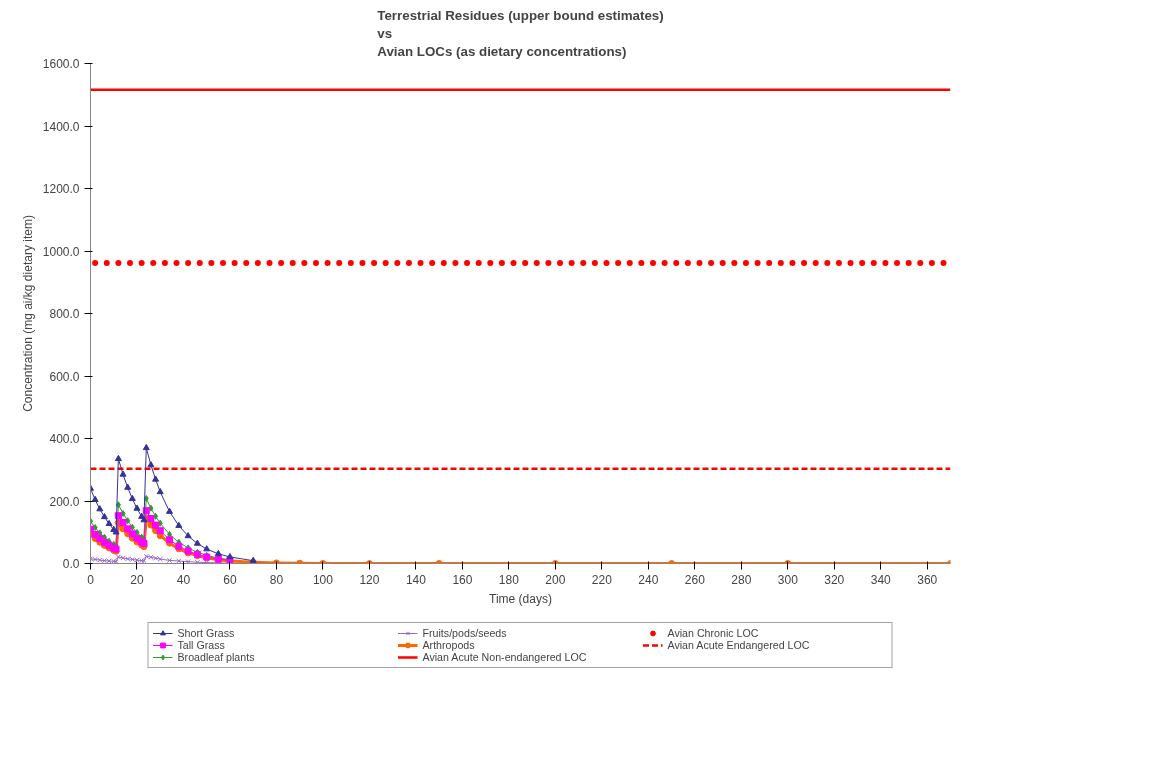 The image size is (1156, 774). Describe the element at coordinates (741, 579) in the screenshot. I see `x-tick-label: 280` at that location.